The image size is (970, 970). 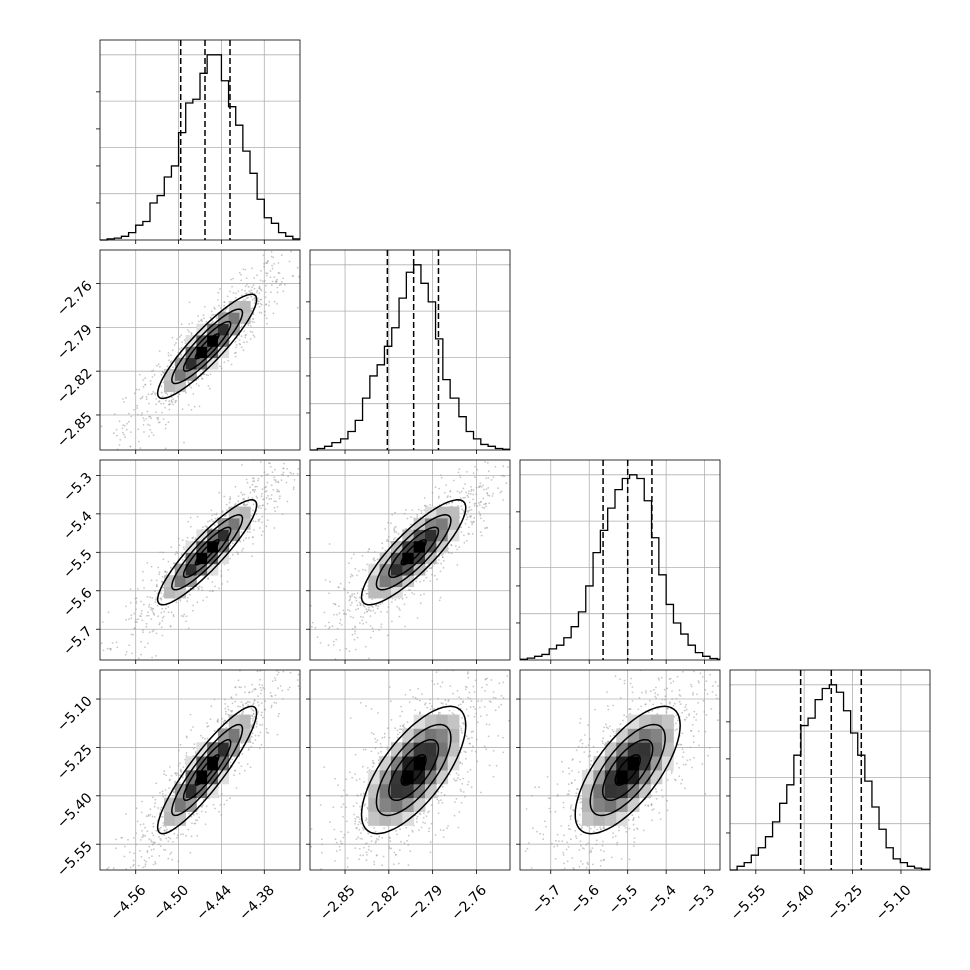 I want to click on contour-line, so click(x=207, y=552).